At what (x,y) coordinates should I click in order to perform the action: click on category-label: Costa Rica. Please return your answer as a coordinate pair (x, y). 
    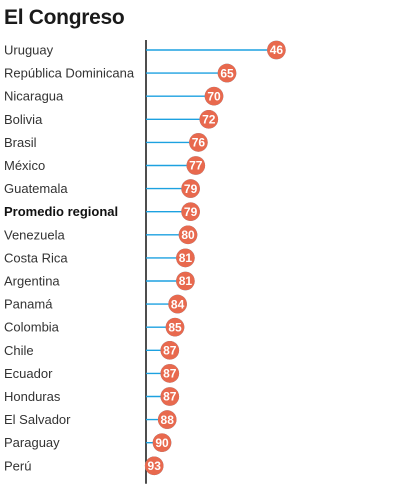
    Looking at the image, I should click on (36, 257).